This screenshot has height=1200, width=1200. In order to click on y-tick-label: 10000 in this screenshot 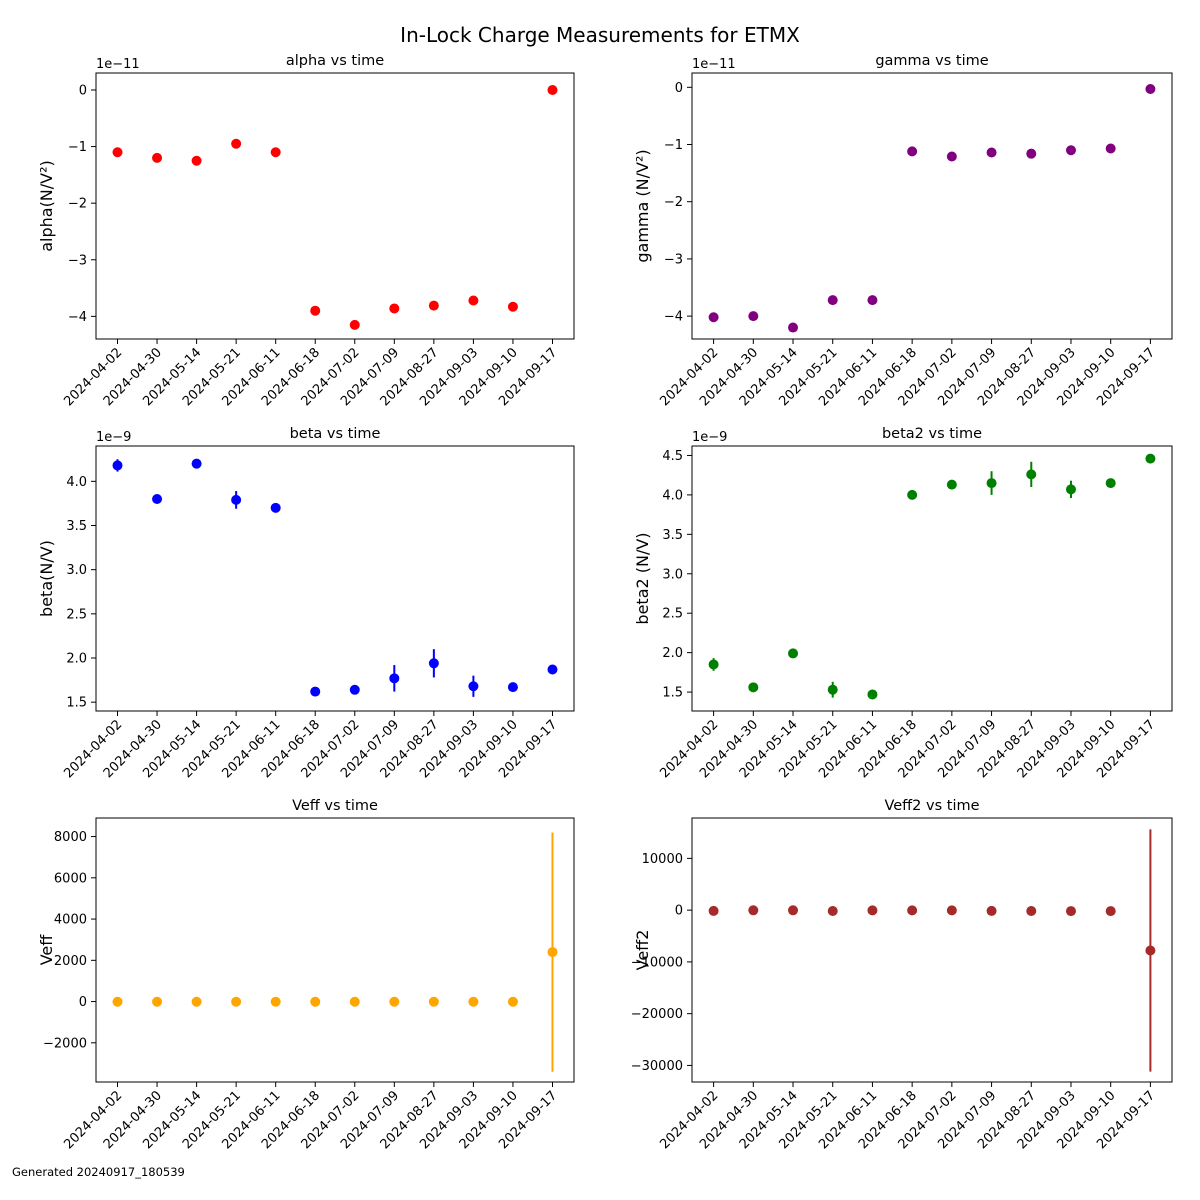, I will do `click(662, 859)`.